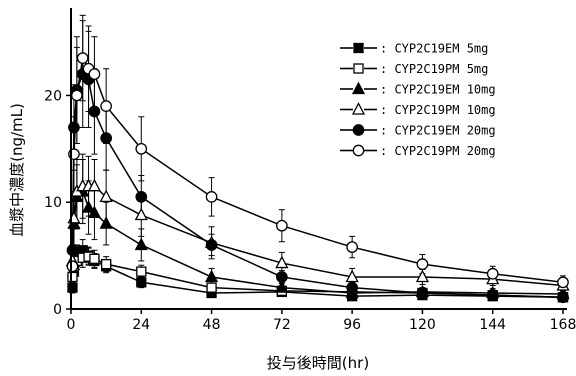 Image resolution: width=576 pixels, height=376 pixels. Describe the element at coordinates (438, 131) in the screenshot. I see `legend-label: : CYP2C19EM 20mg` at that location.